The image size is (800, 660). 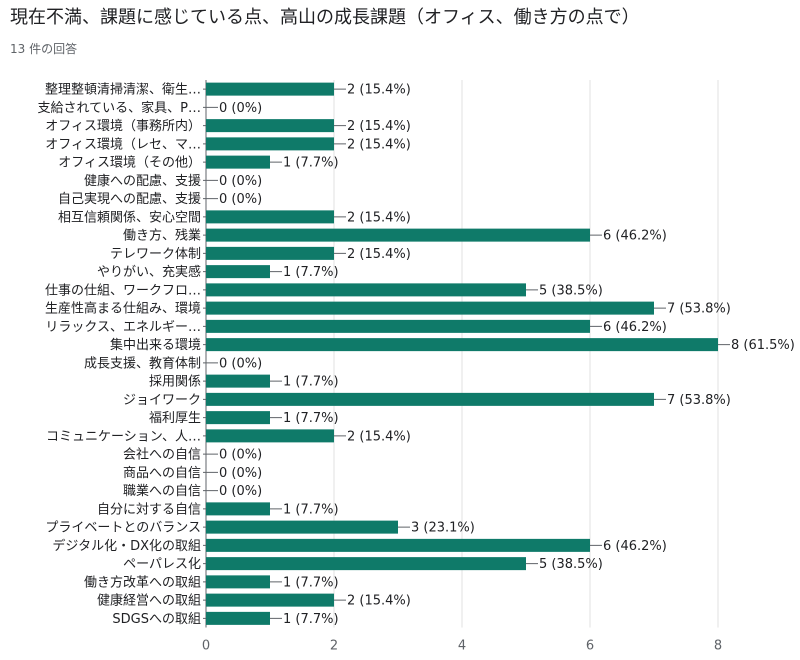 What do you see at coordinates (142, 363) in the screenshot?
I see `category-label: 成長支援、教育体制` at bounding box center [142, 363].